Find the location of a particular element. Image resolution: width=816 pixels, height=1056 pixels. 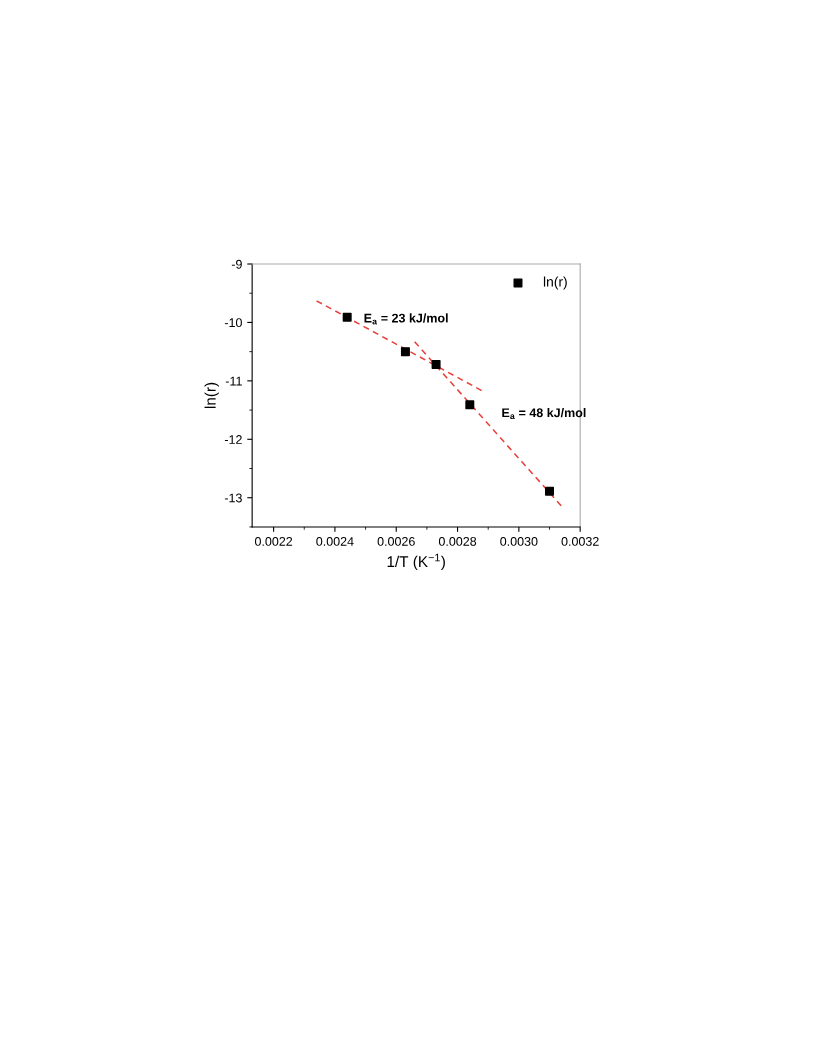

annotation: E$_{a}$ = 48 kJ/mol is located at coordinates (544, 413).